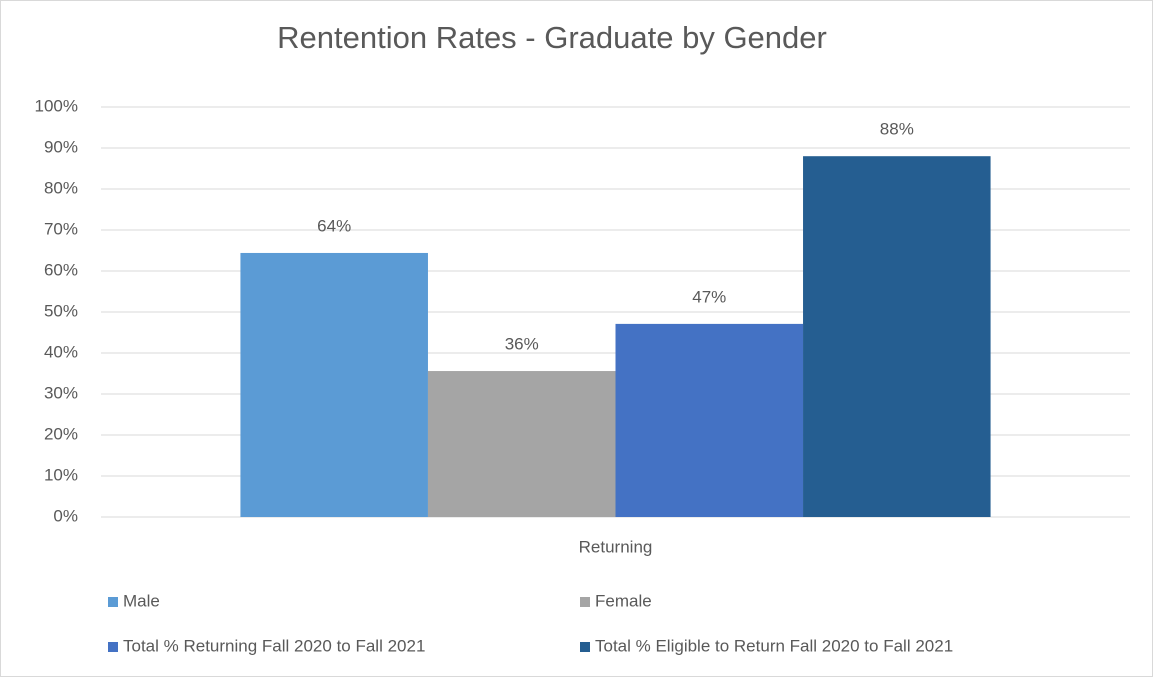 This screenshot has height=677, width=1153. What do you see at coordinates (61, 228) in the screenshot?
I see `y-tick-label: 70%` at bounding box center [61, 228].